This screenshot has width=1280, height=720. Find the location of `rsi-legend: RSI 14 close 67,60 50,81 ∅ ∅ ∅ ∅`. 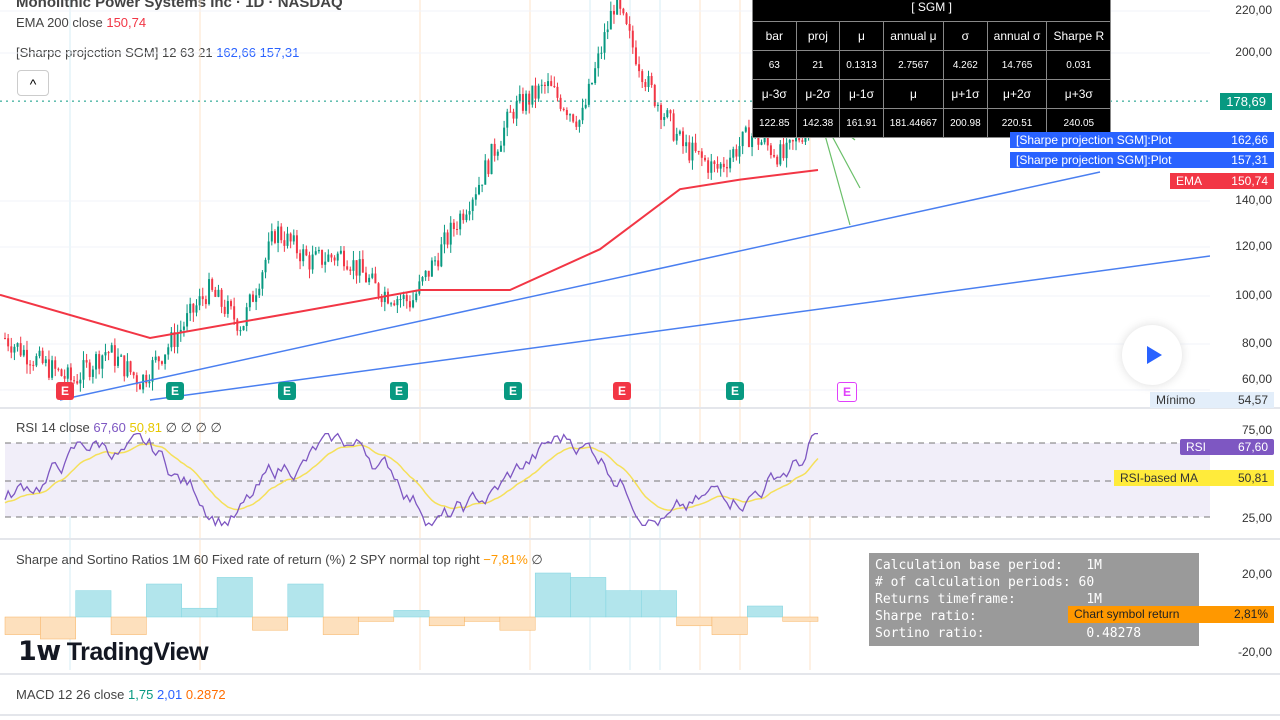

rsi-legend: RSI 14 close 67,60 50,81 ∅ ∅ ∅ ∅ is located at coordinates (119, 428).